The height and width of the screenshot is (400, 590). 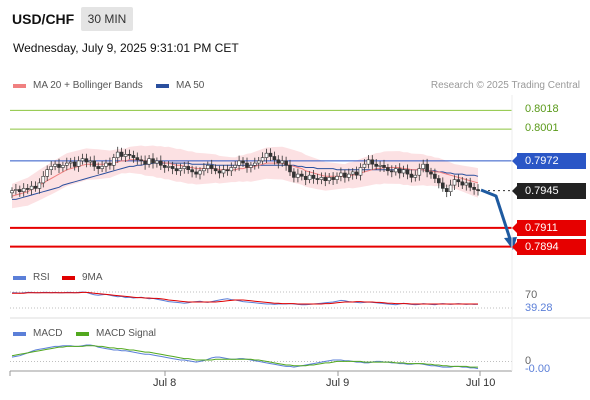 What do you see at coordinates (542, 128) in the screenshot?
I see `level-label-0.8001: 0.8001` at bounding box center [542, 128].